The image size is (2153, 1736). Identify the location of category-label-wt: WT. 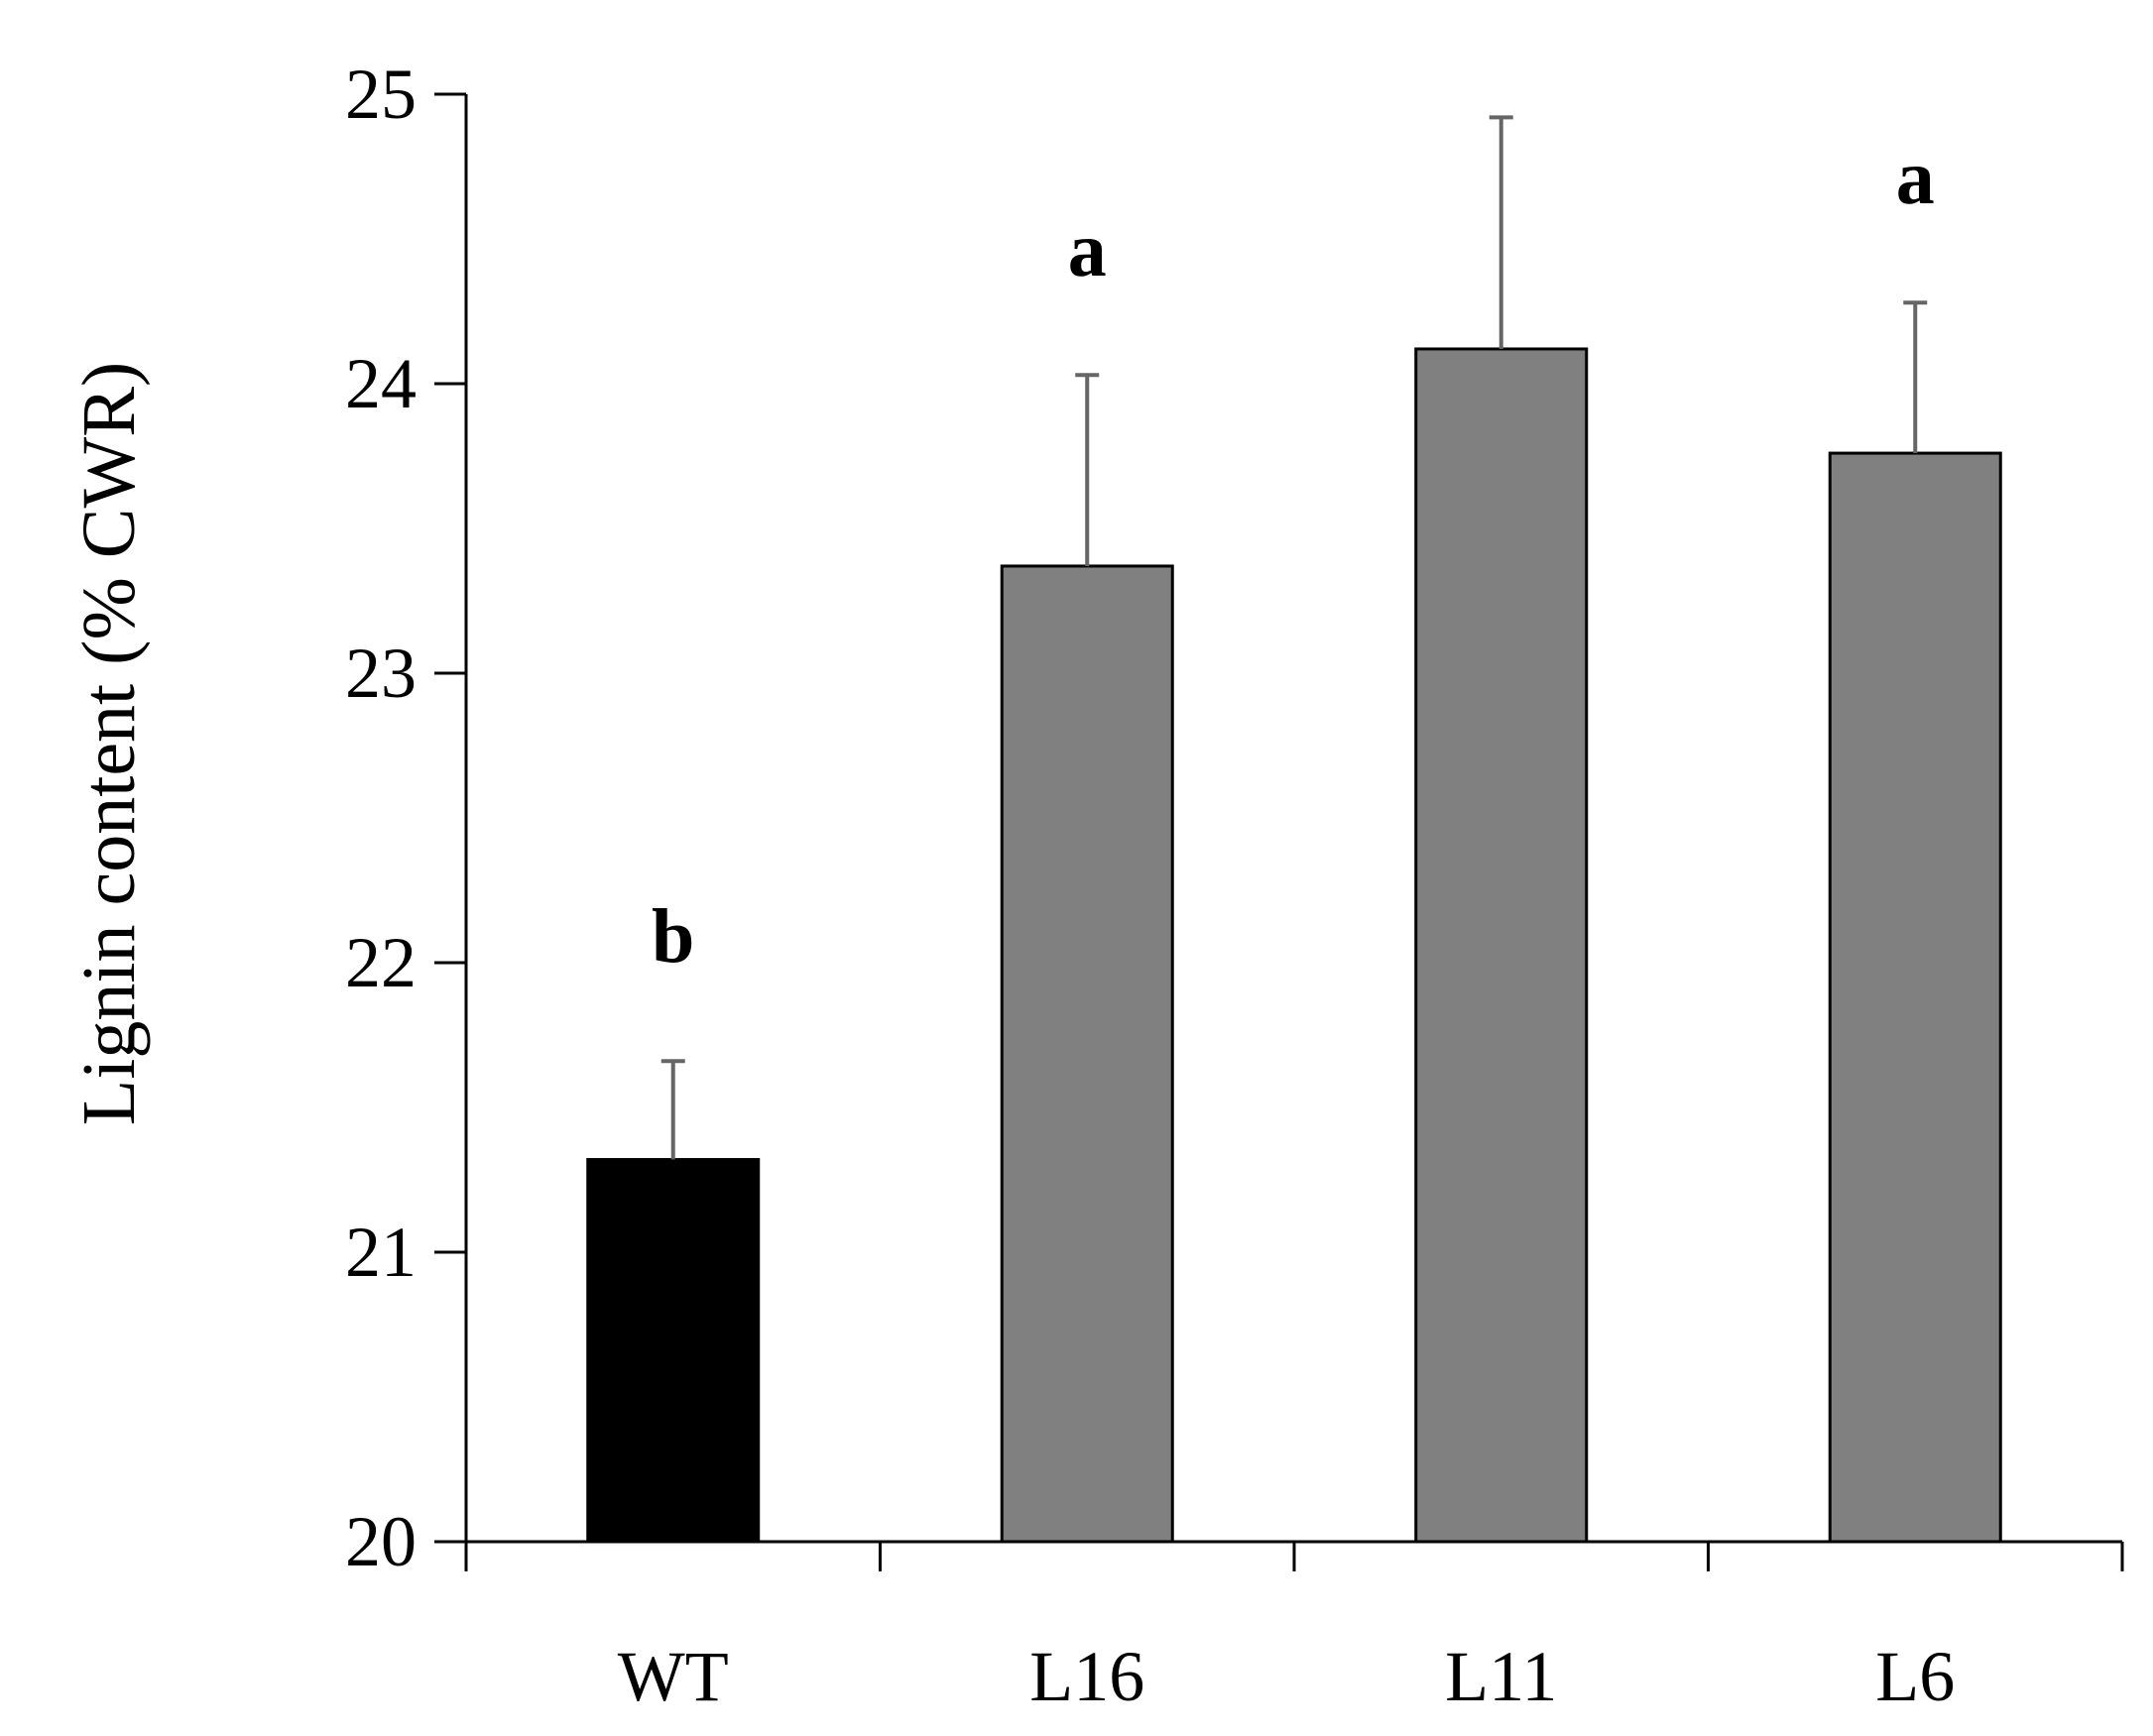
(673, 1676).